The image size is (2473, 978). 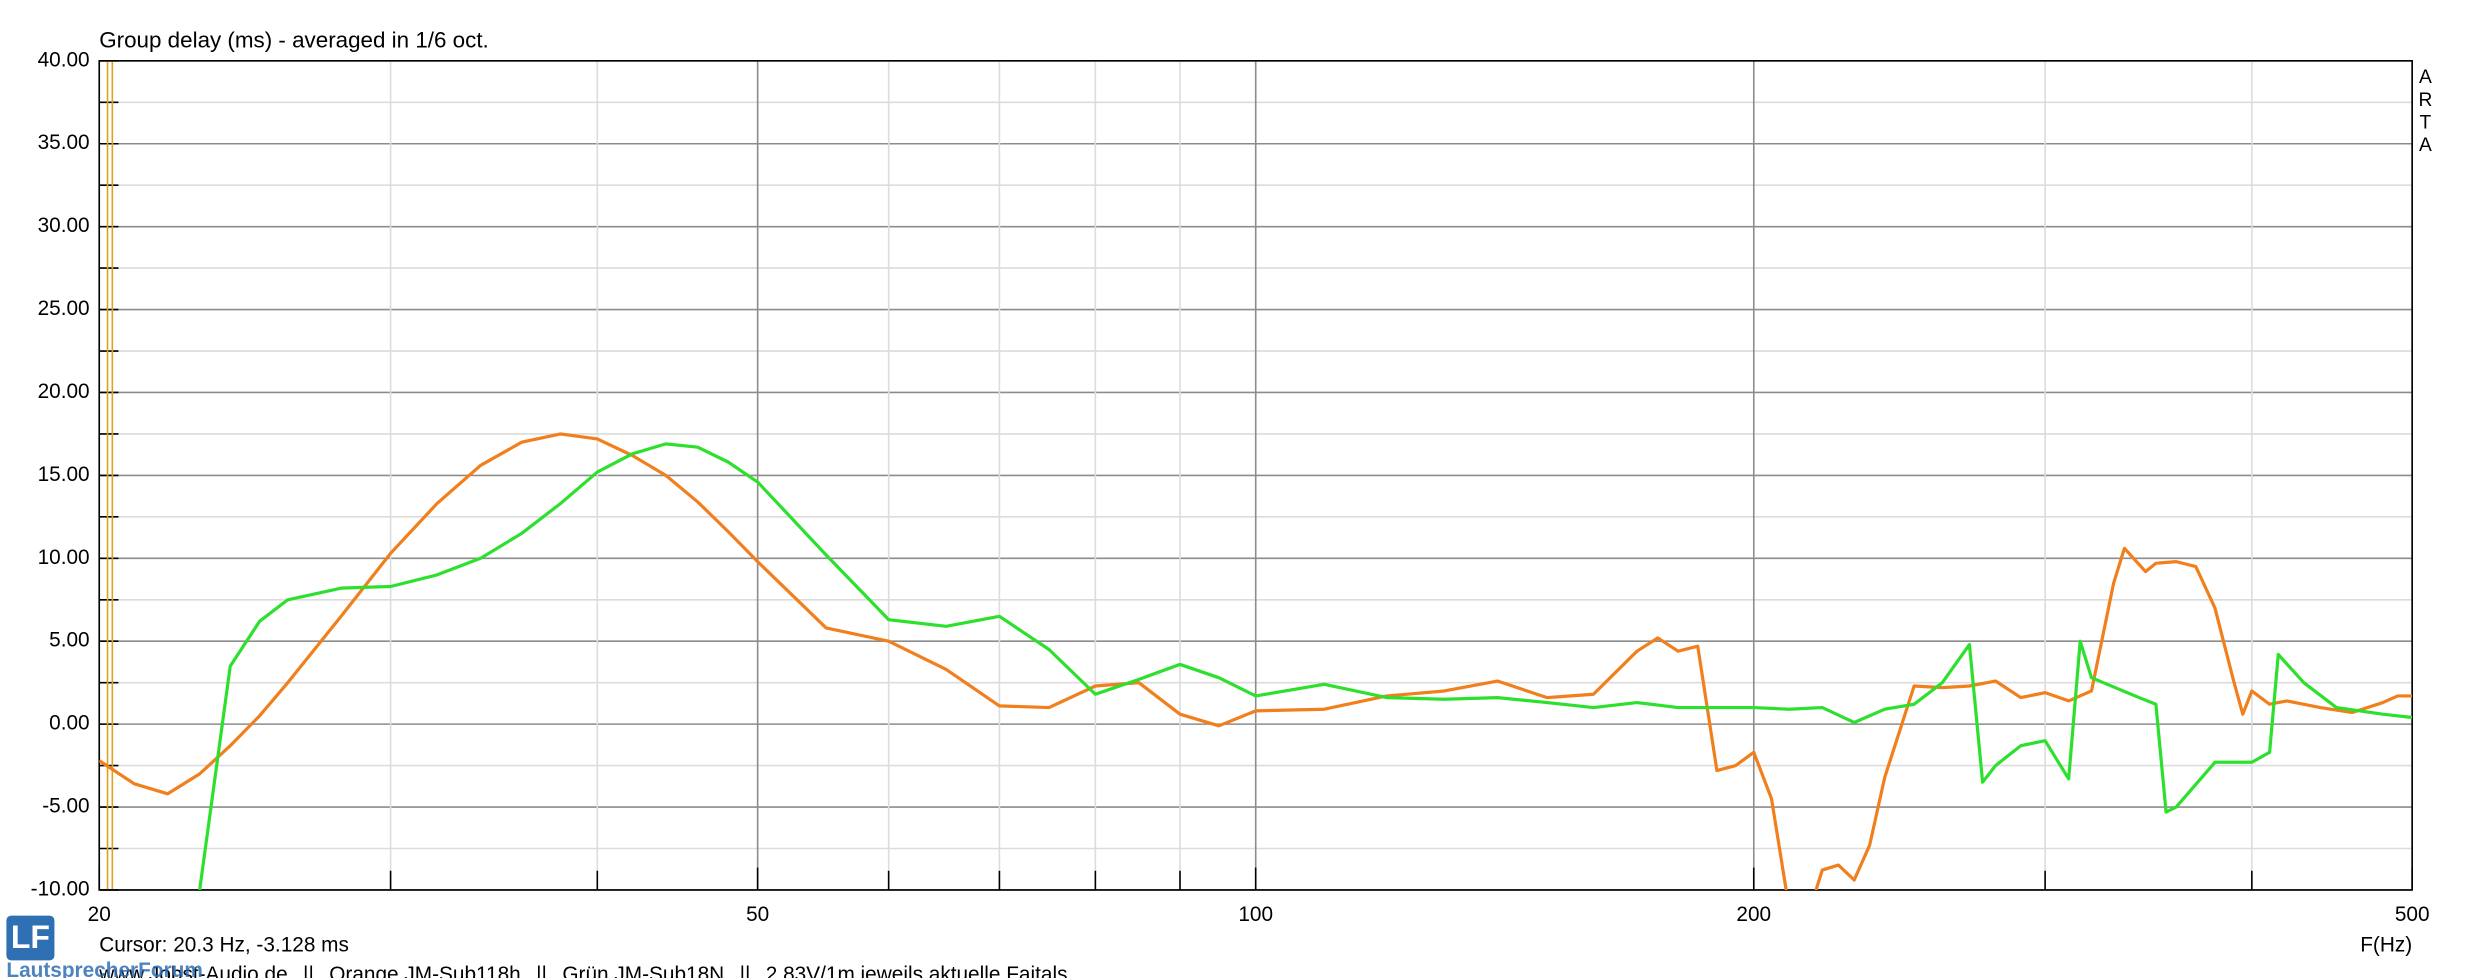 I want to click on footer-note: 2,83V/1m jeweils aktuelle Faitals, so click(x=917, y=970).